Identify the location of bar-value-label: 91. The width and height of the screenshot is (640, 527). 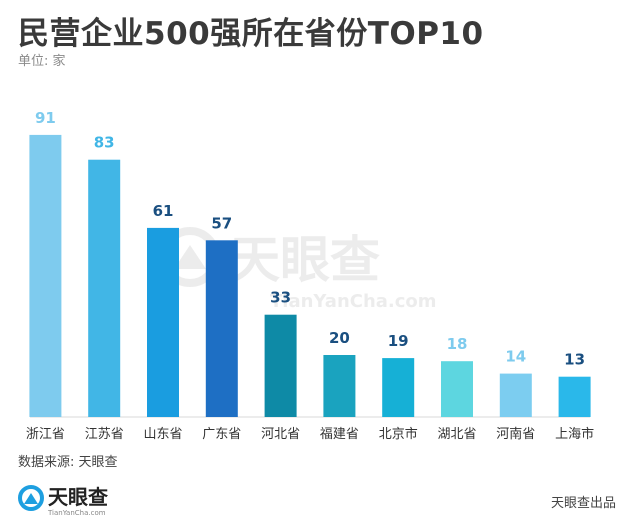
(45, 118).